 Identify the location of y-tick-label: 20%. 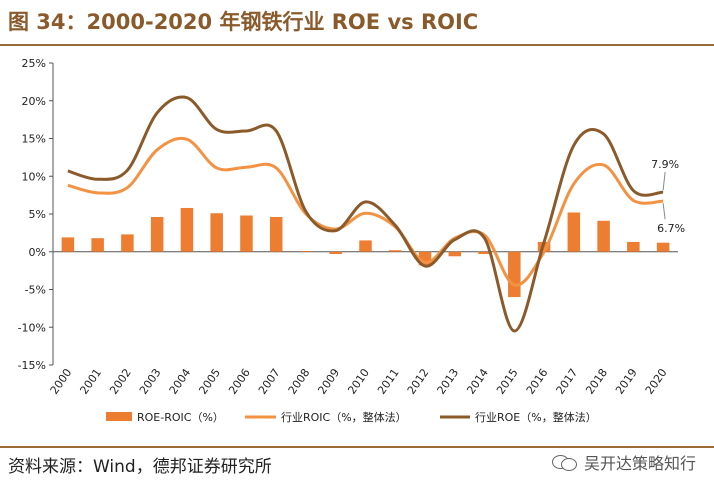
(34, 101).